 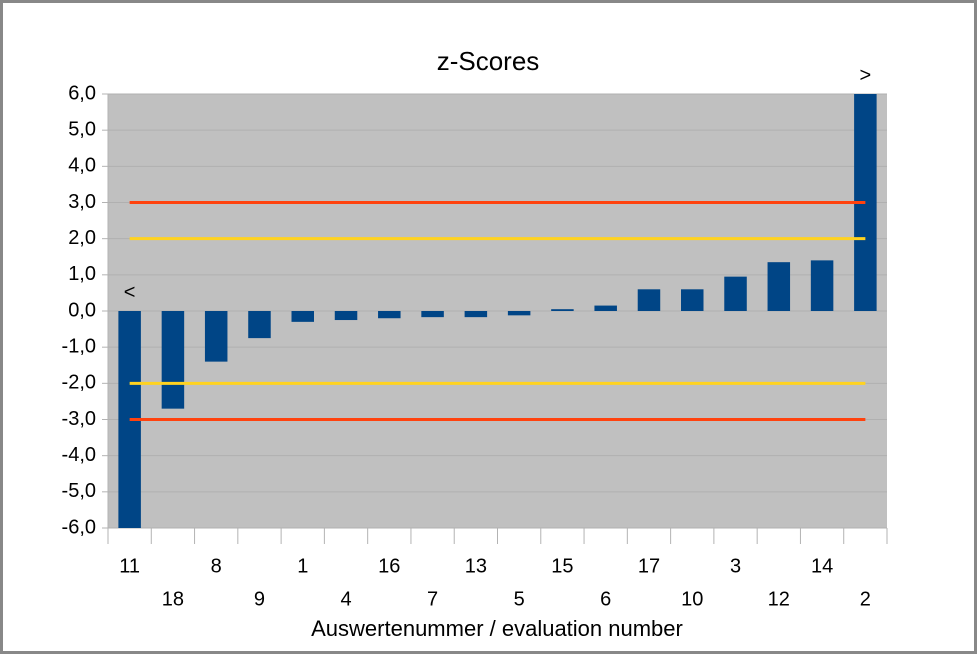 What do you see at coordinates (519, 599) in the screenshot?
I see `x-tick-label: 5` at bounding box center [519, 599].